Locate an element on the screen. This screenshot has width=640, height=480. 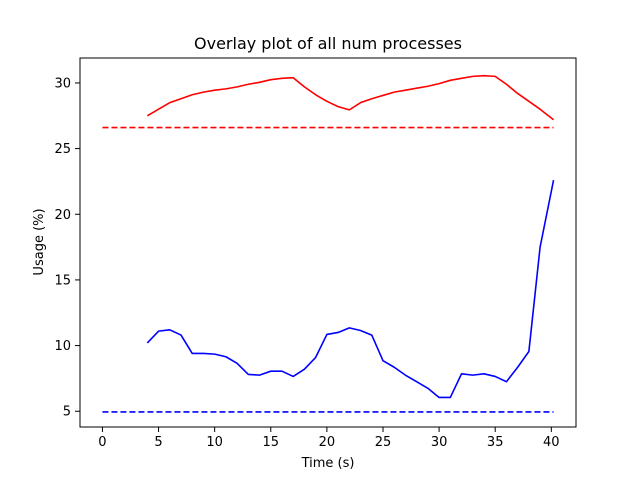
x-tick-label: 35 is located at coordinates (495, 442).